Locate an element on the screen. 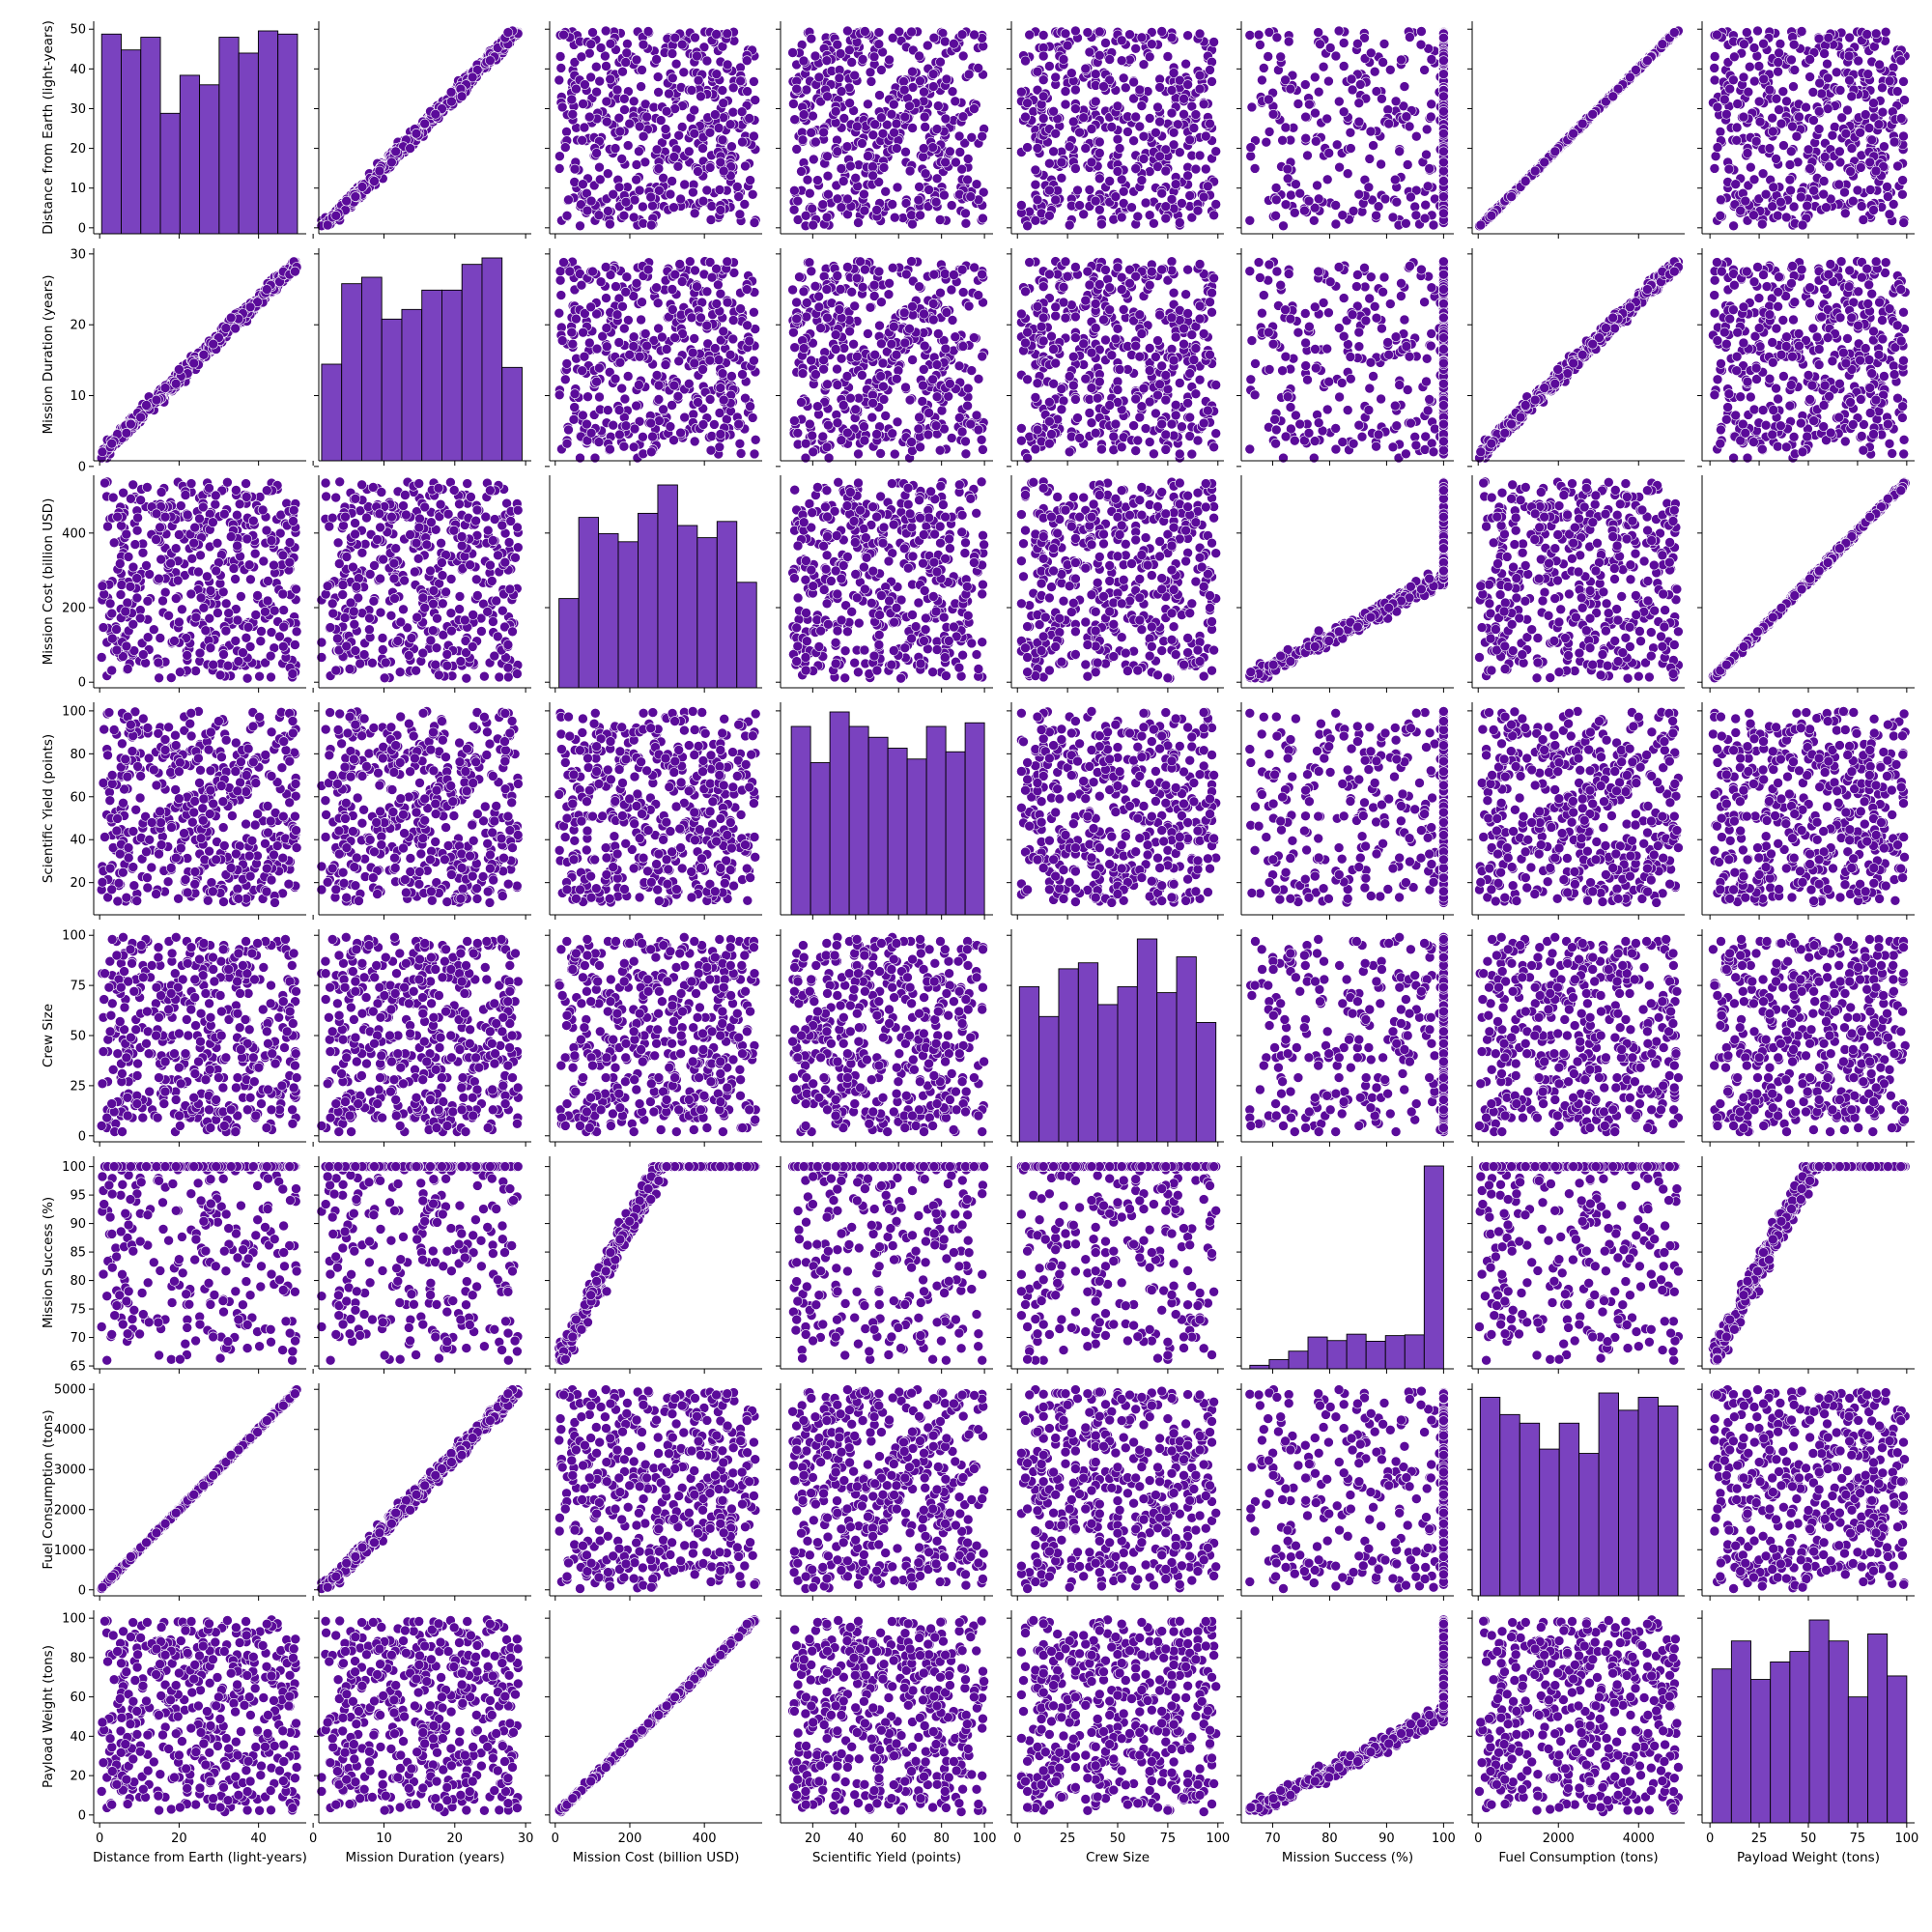 Image resolution: width=1932 pixels, height=1932 pixels. panel-distance-from-earth-vs-fuel-consumption is located at coordinates (1576, 130).